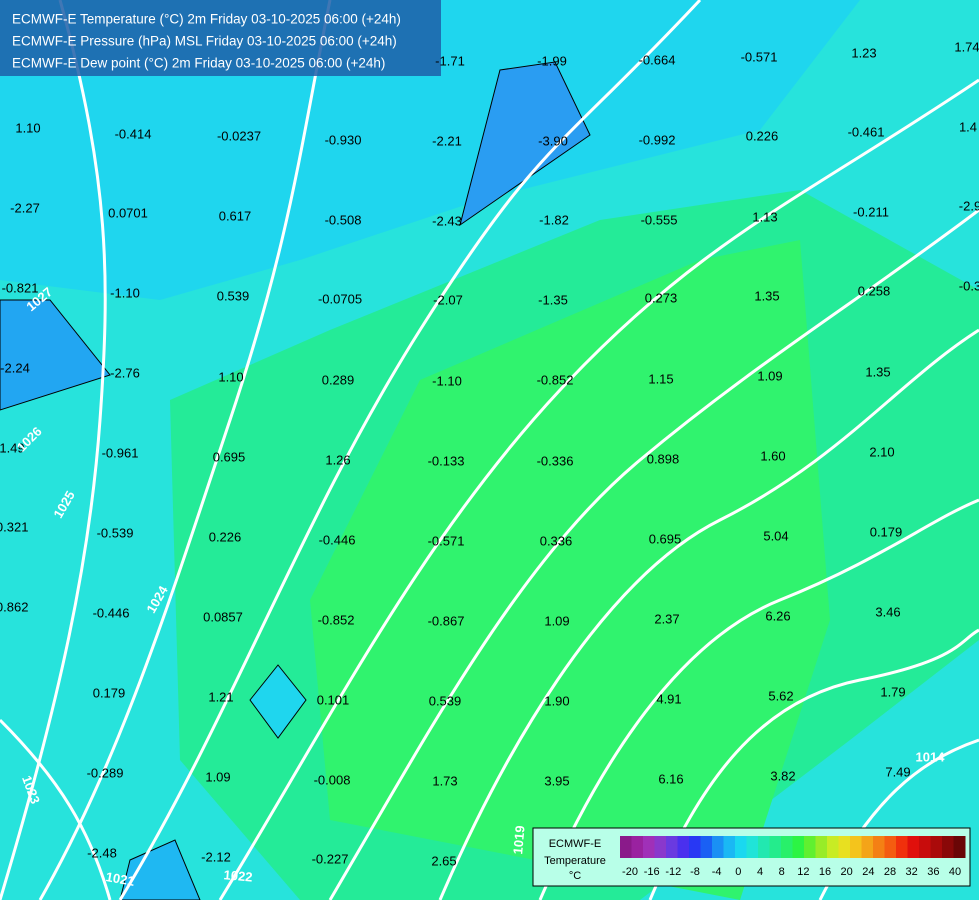 The image size is (979, 905). Describe the element at coordinates (555, 460) in the screenshot. I see `station-value: -0.336` at that location.